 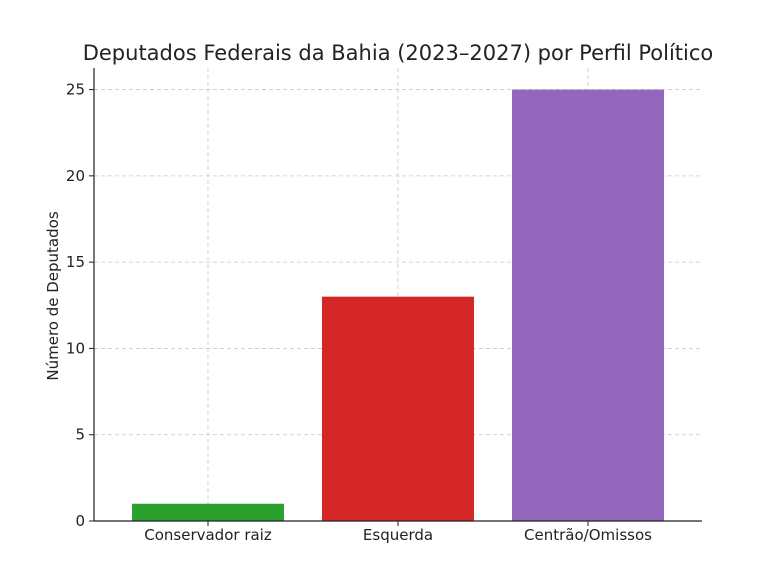 I want to click on y-tick-label: 15, so click(x=75, y=262).